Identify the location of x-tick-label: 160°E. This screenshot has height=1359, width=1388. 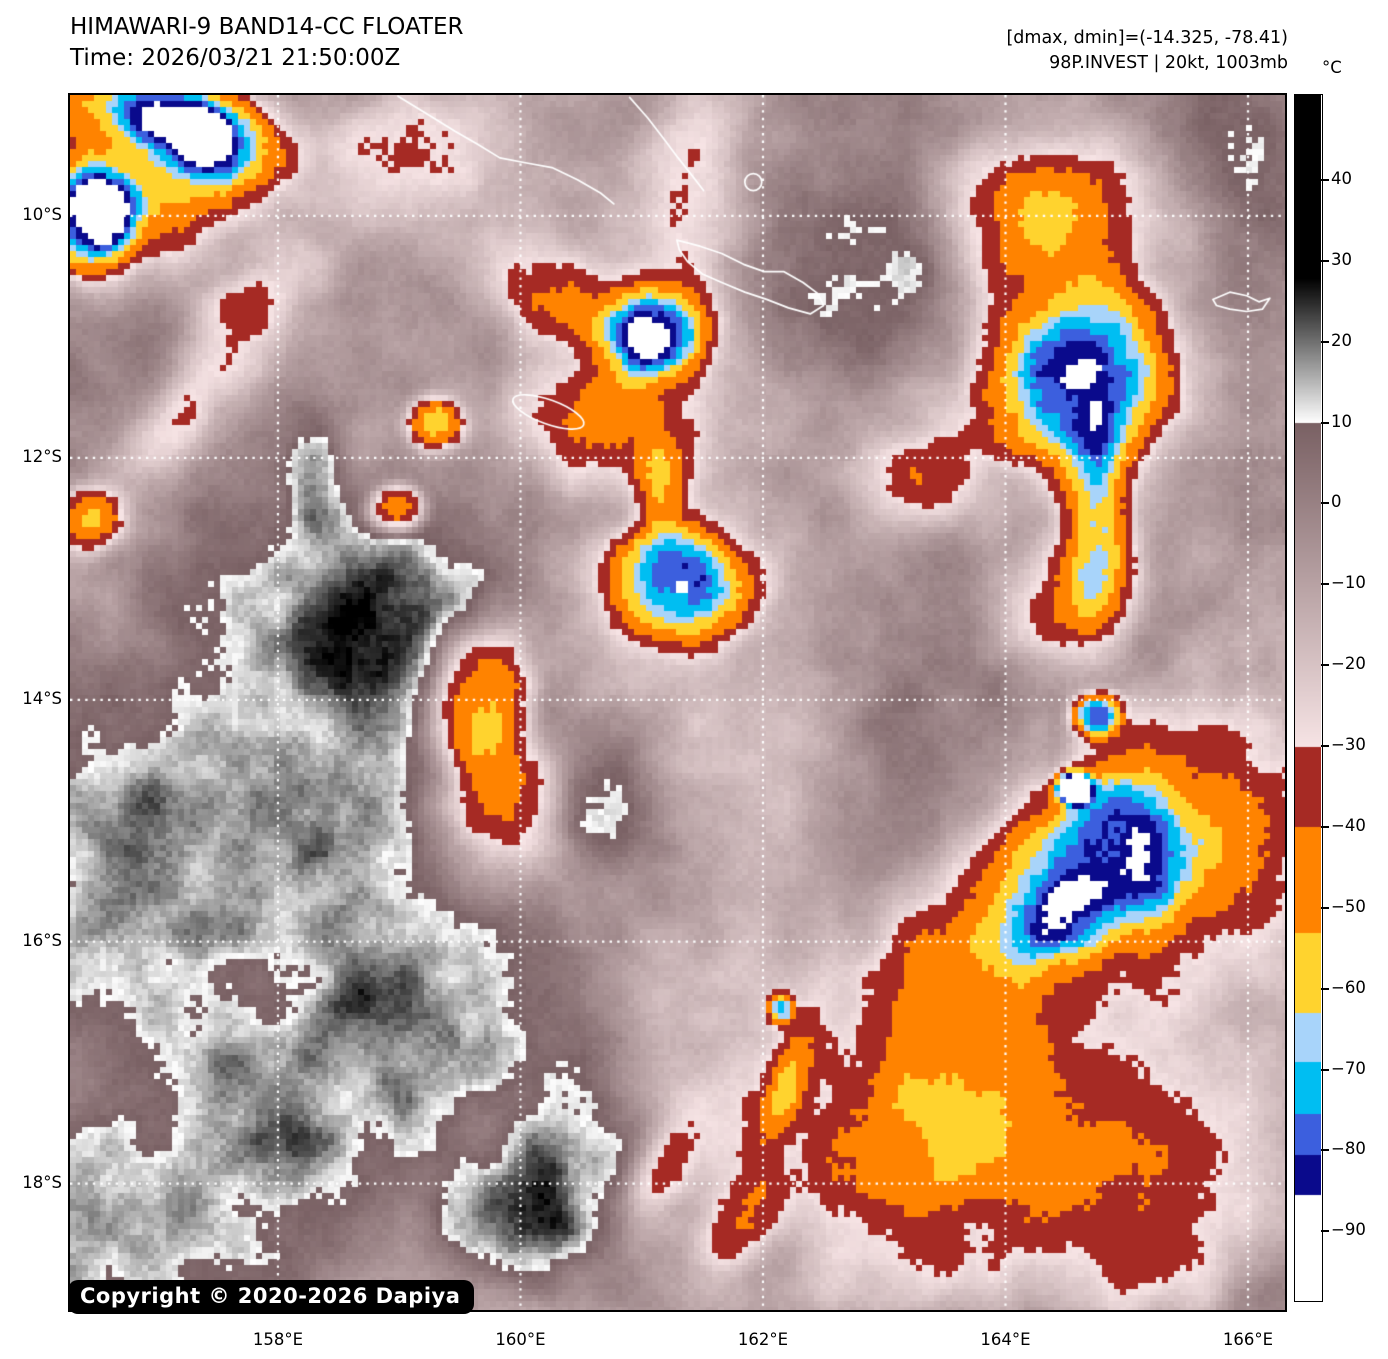
(520, 1339).